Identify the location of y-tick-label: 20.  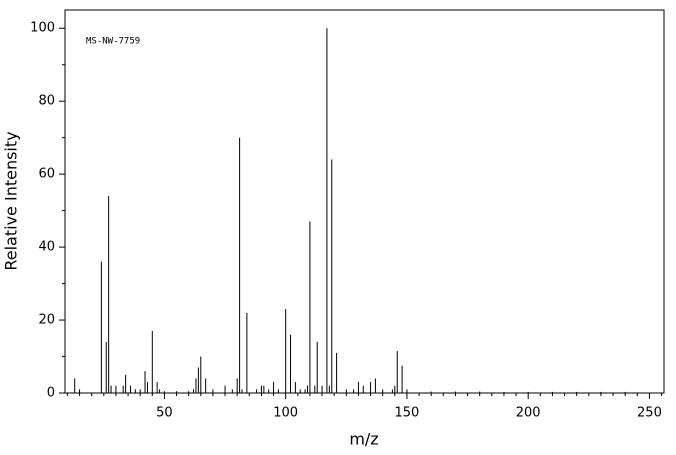
(46, 320).